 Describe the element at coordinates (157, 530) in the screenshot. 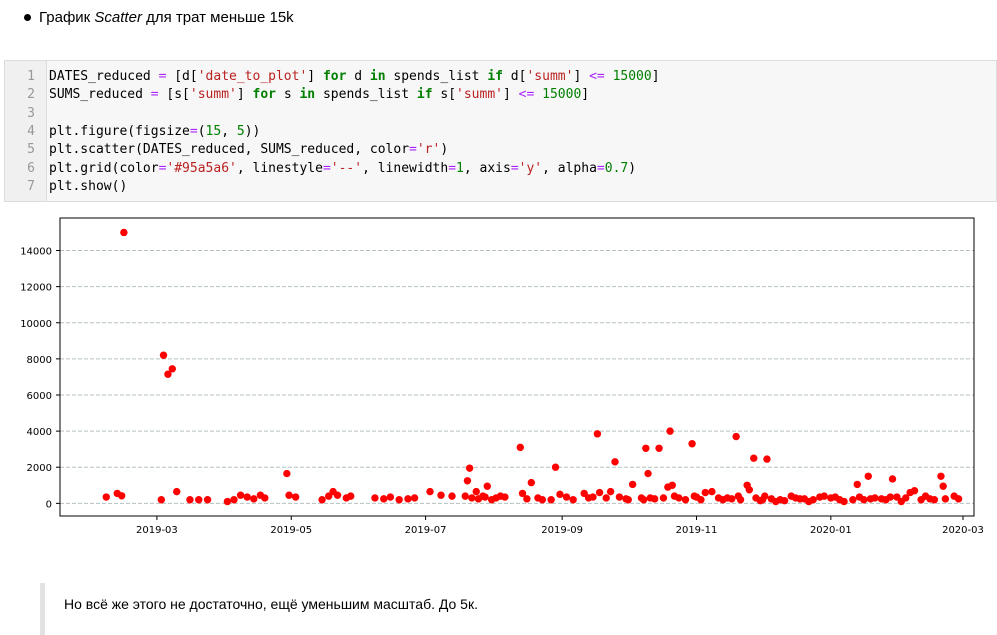

I see `x-tick-label: 2019-03` at that location.